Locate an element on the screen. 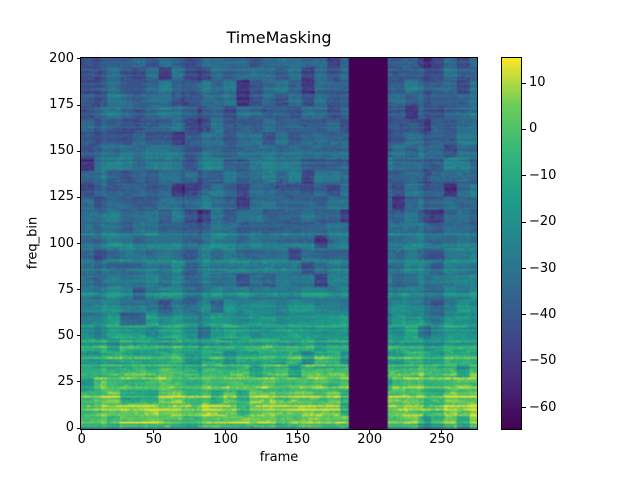 The width and height of the screenshot is (640, 480). colorbar-tick-label: 0 is located at coordinates (533, 129).